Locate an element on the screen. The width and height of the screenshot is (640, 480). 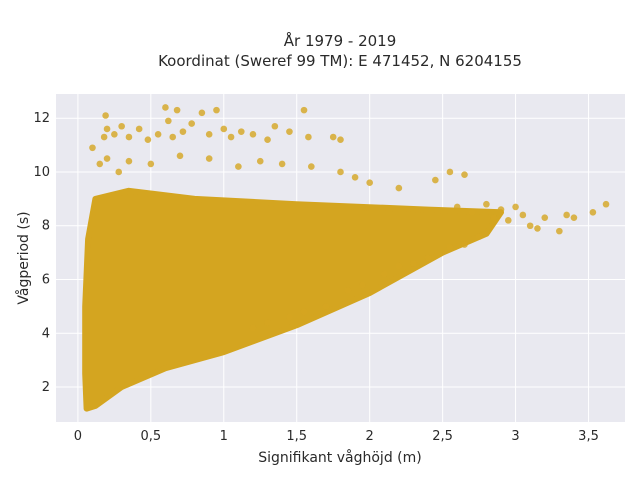
y-tick-label: 8 is located at coordinates (46, 226).